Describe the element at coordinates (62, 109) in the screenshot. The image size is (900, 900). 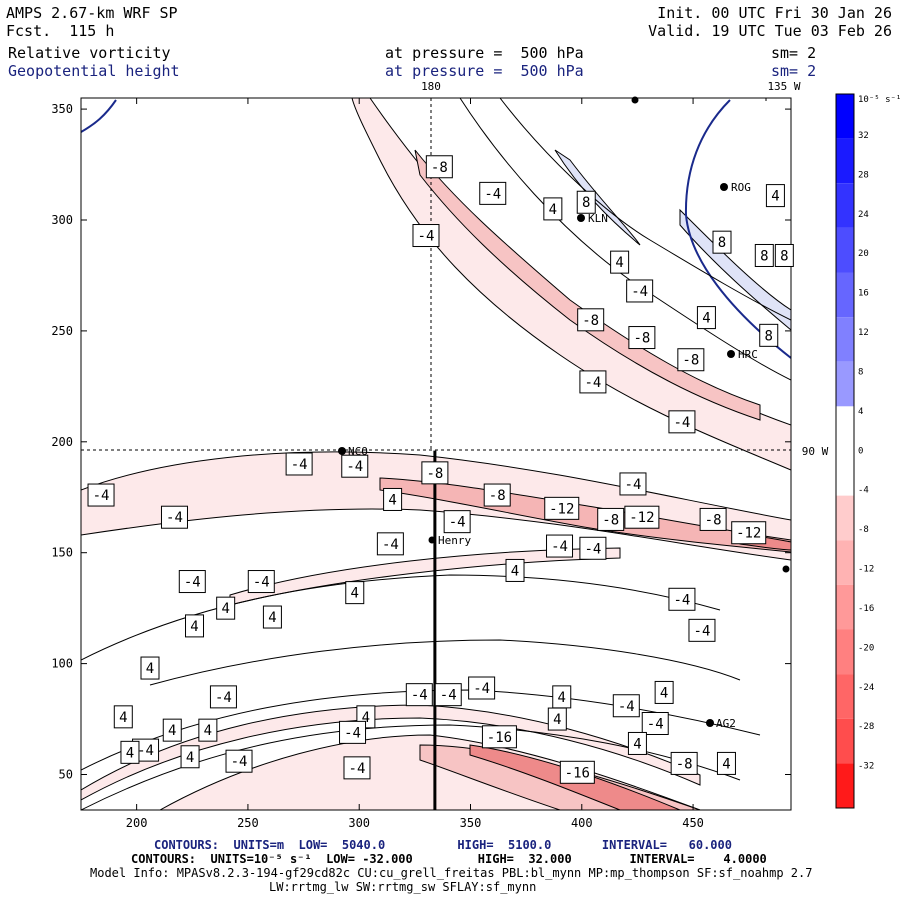
I see `y-tick-label: 350` at that location.